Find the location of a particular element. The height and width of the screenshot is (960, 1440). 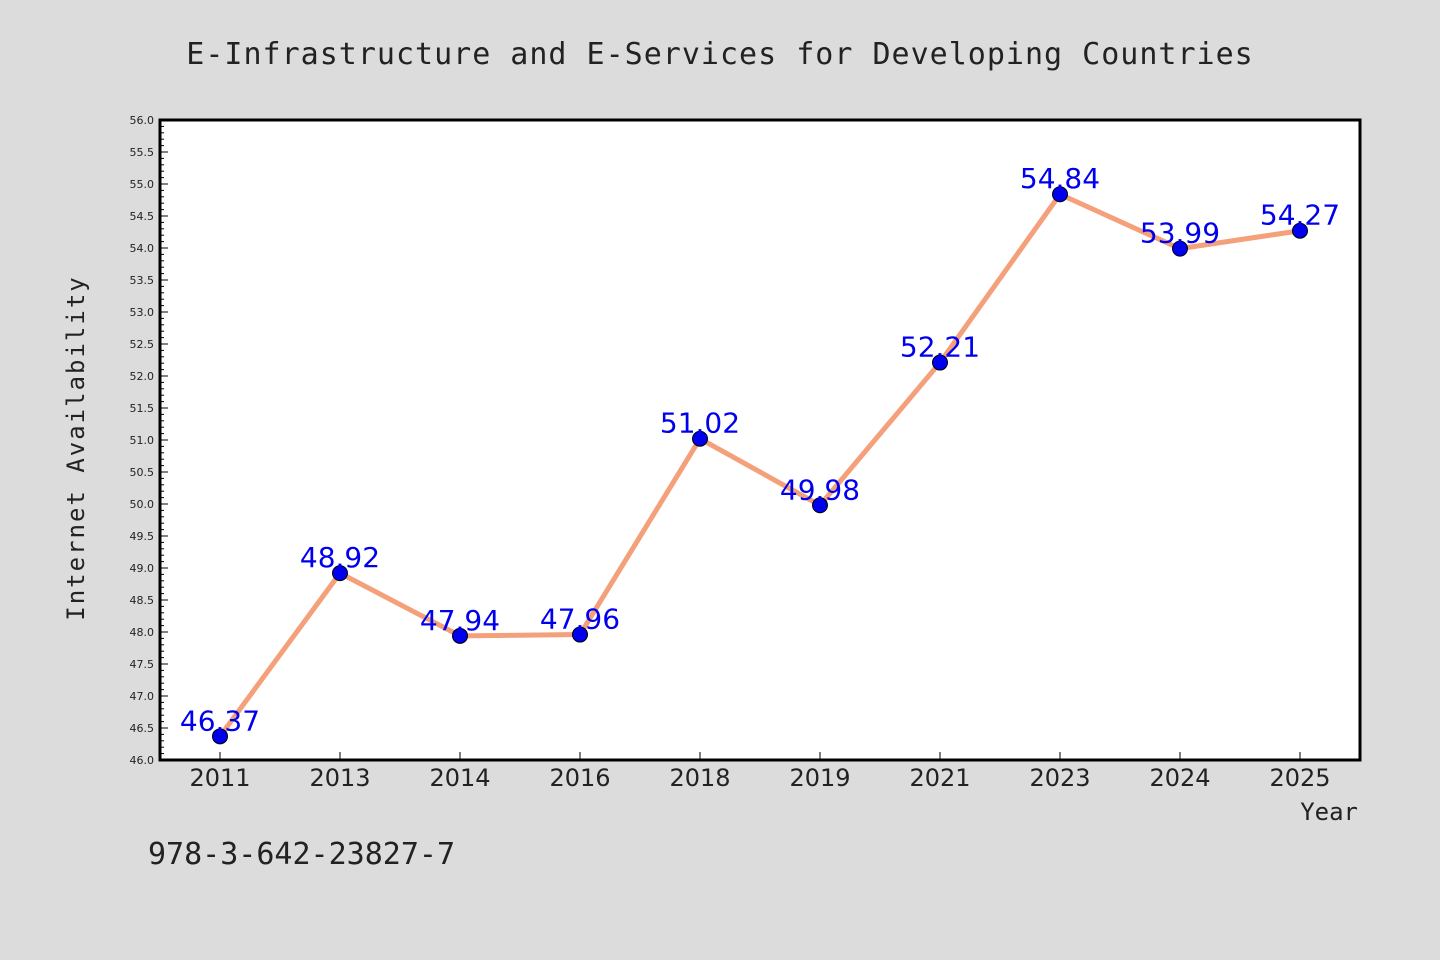

x-tick-label: 2018 is located at coordinates (699, 778).